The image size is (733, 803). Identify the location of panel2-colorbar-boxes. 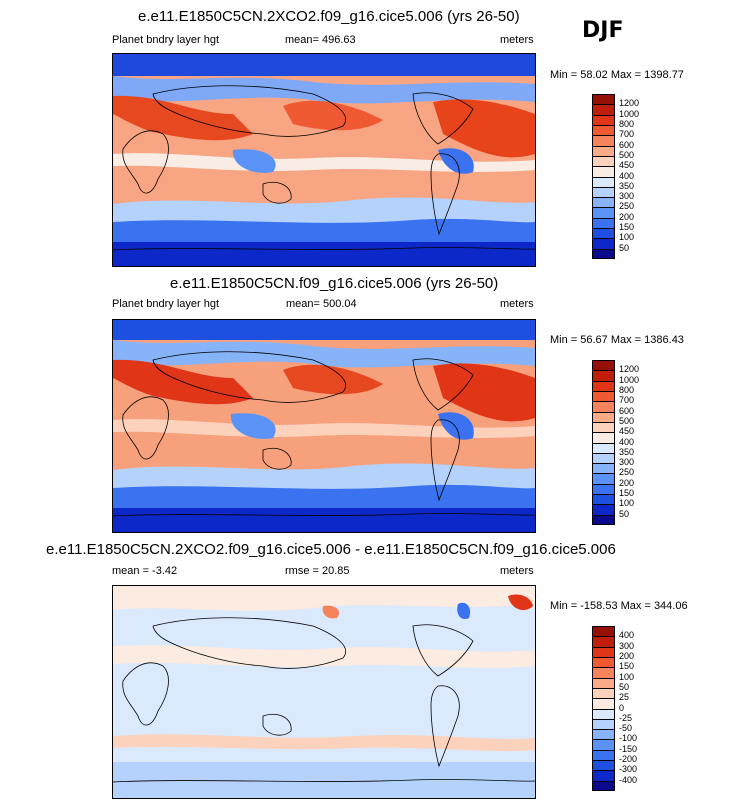
(603, 442).